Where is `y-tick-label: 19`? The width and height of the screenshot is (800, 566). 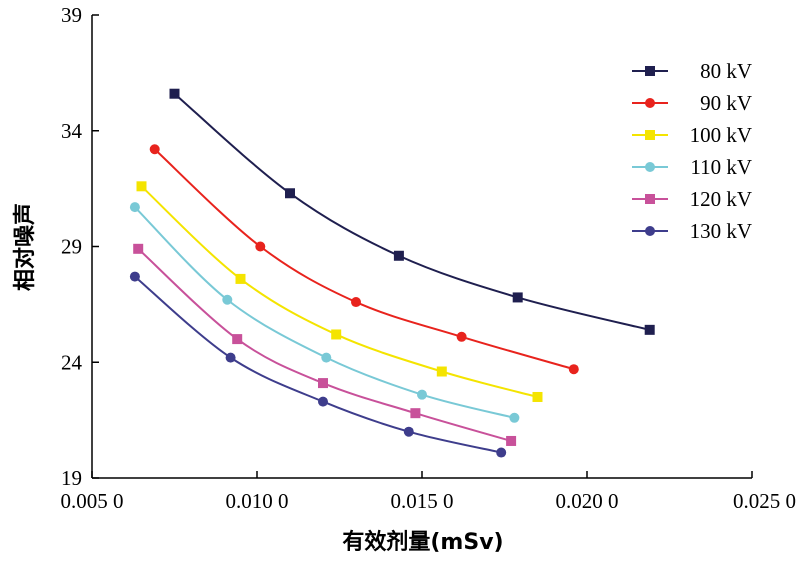 y-tick-label: 19 is located at coordinates (71, 478).